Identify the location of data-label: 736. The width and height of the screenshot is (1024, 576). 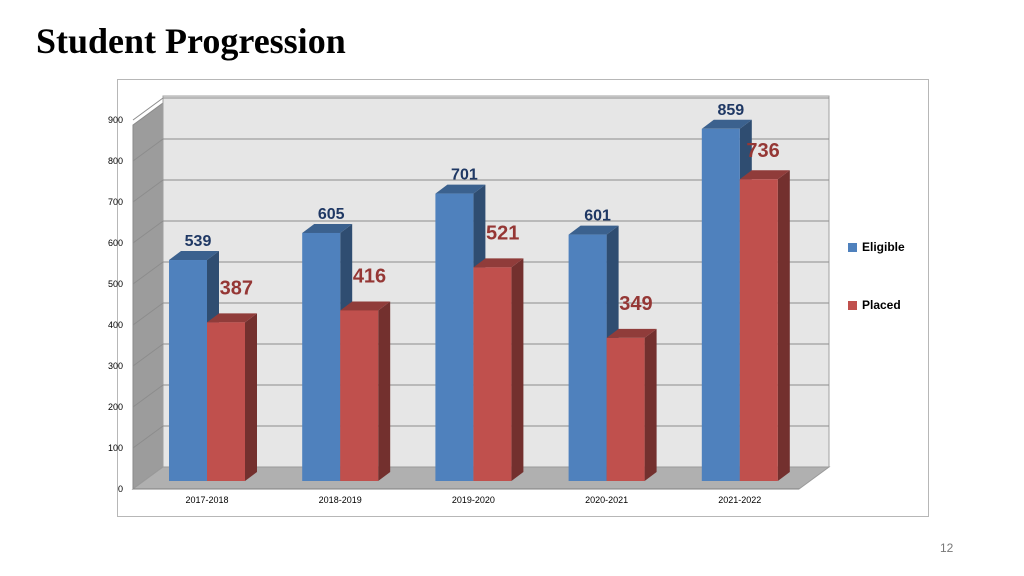
(762, 151).